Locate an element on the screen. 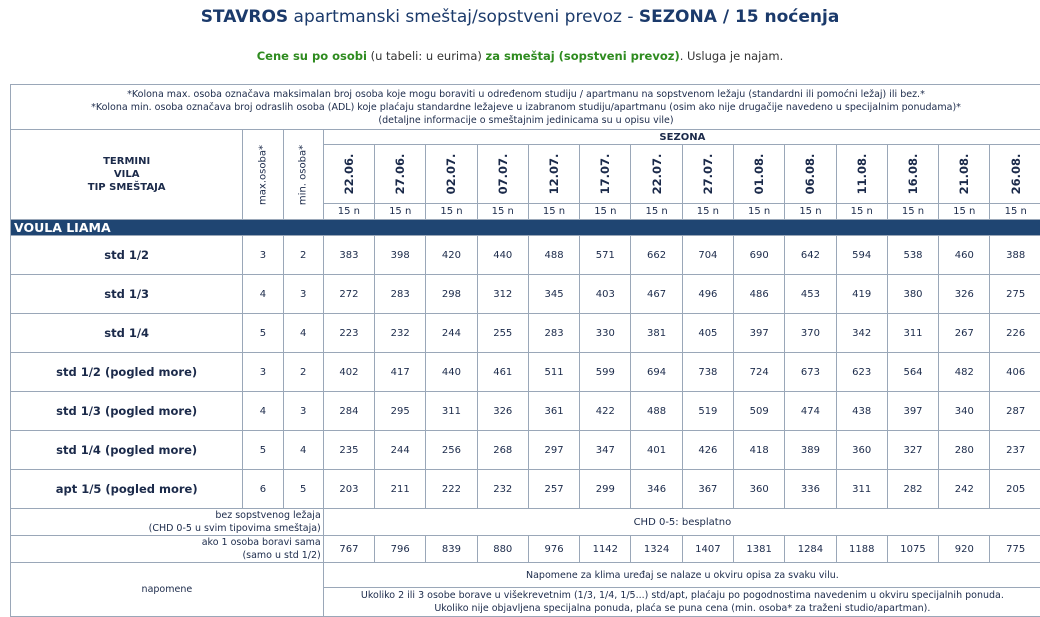 The image size is (1040, 617). price-cell: 453 is located at coordinates (810, 294).